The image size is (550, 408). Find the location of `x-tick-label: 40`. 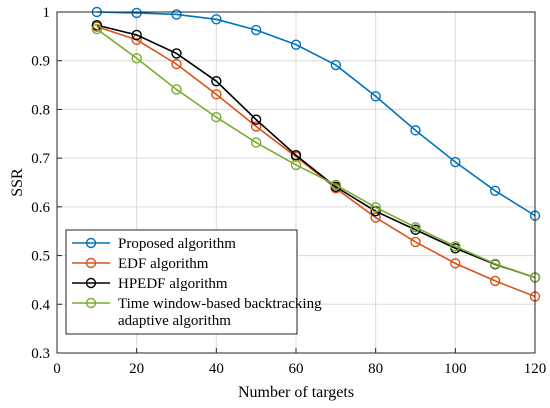

x-tick-label: 40 is located at coordinates (216, 369).